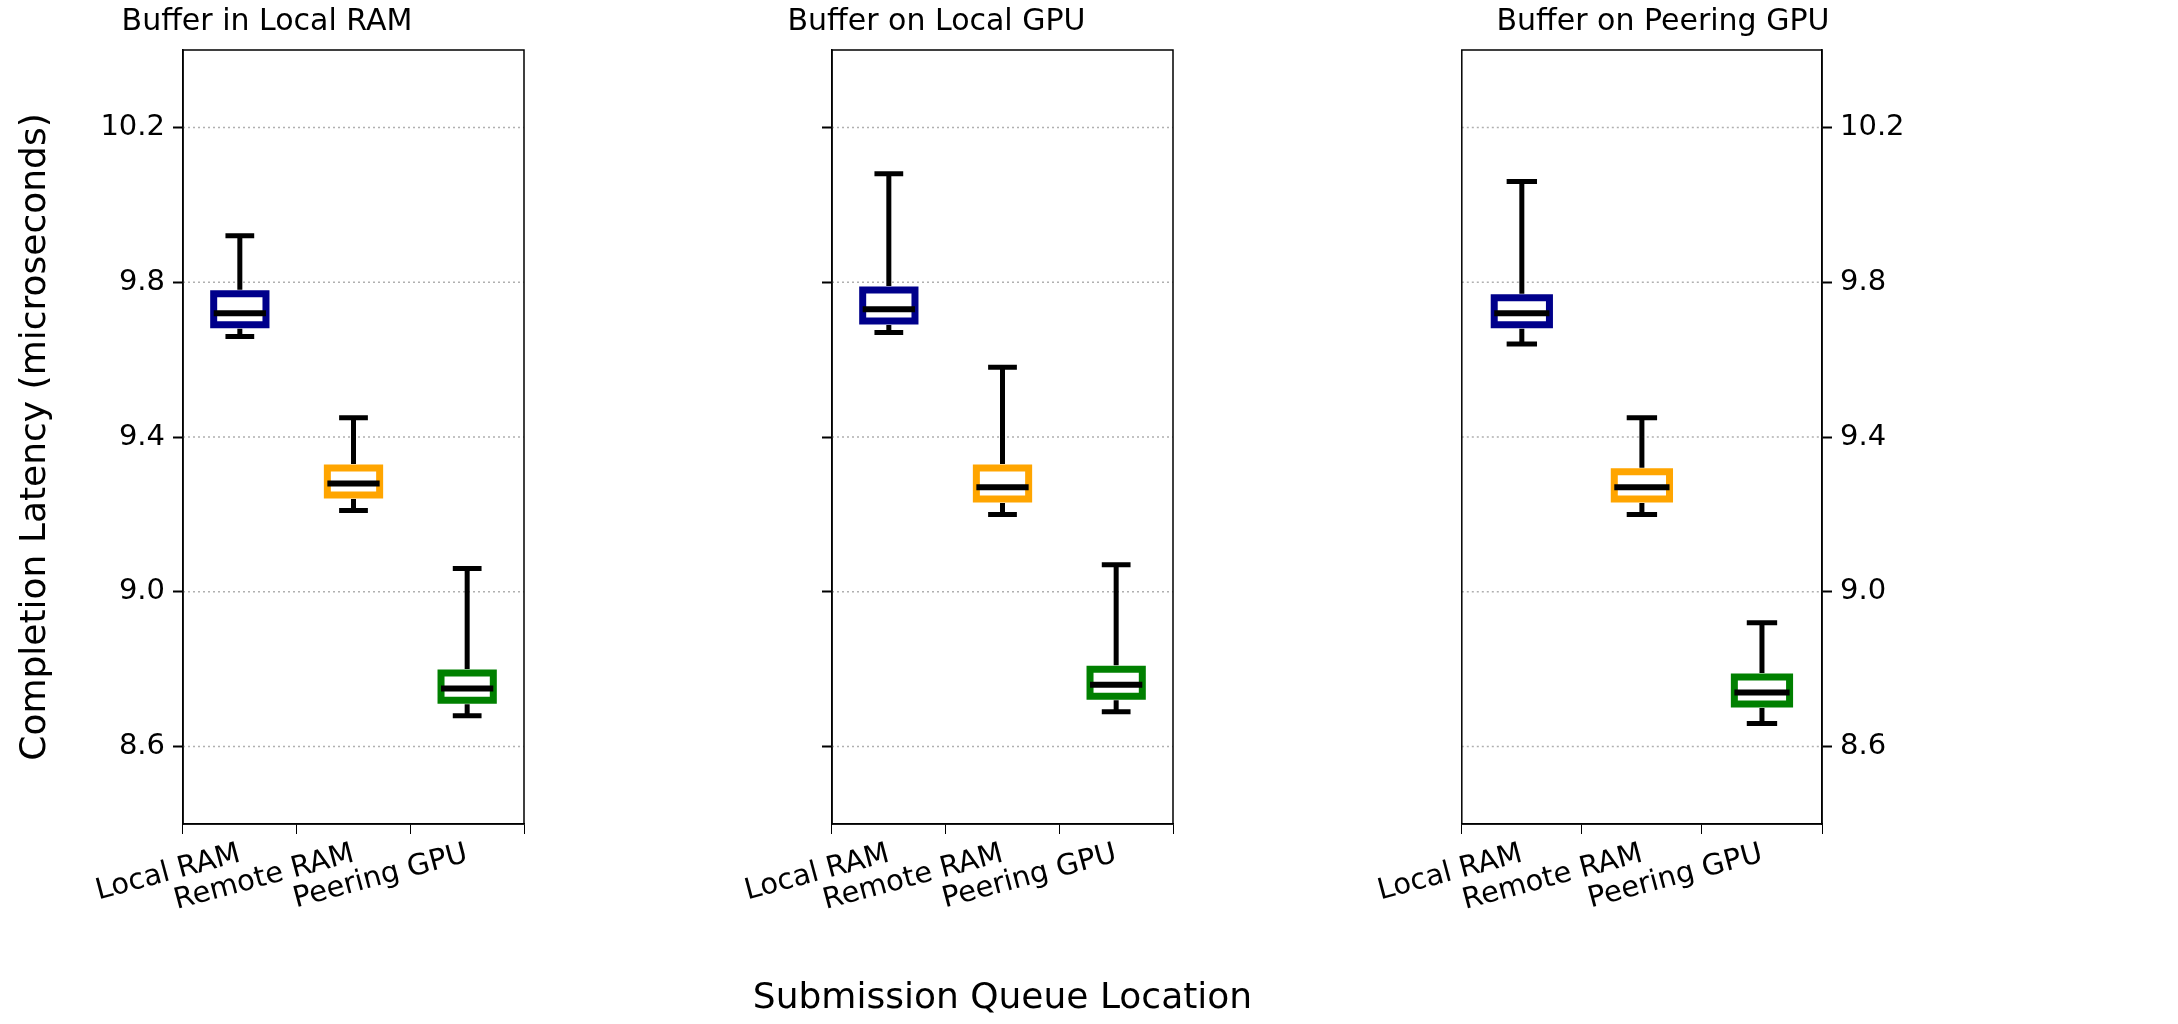 Image resolution: width=2178 pixels, height=1024 pixels. What do you see at coordinates (267, 19) in the screenshot?
I see `chart-title: Buffer in Local RAM` at bounding box center [267, 19].